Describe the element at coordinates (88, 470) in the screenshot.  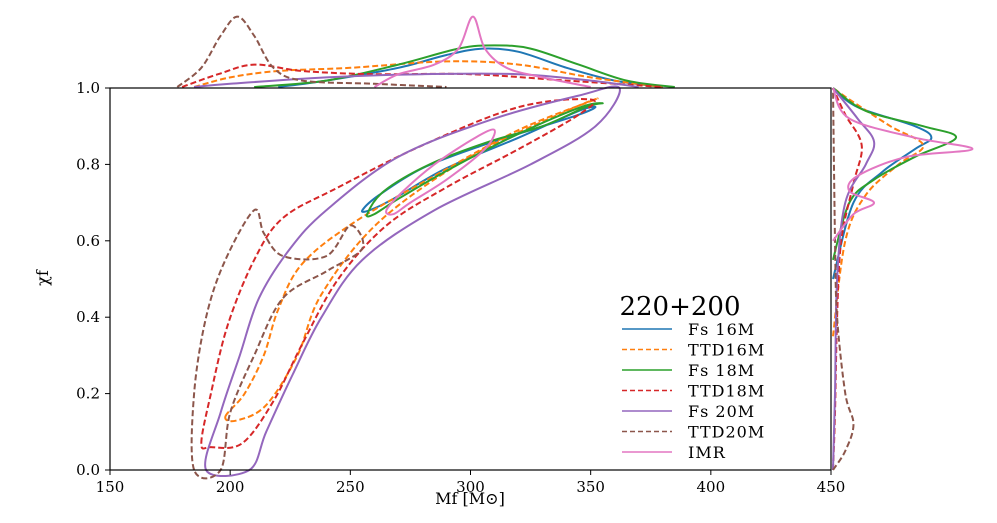
I see `y-tick-label: 0.0` at that location.